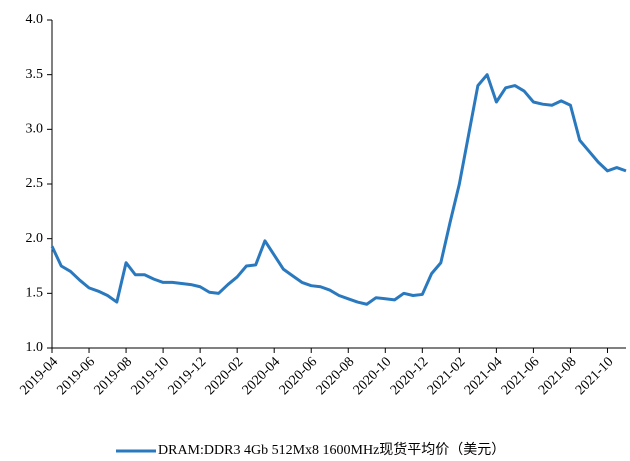 Image resolution: width=630 pixels, height=461 pixels. What do you see at coordinates (262, 376) in the screenshot?
I see `x-tick-label: 2020-04` at bounding box center [262, 376].